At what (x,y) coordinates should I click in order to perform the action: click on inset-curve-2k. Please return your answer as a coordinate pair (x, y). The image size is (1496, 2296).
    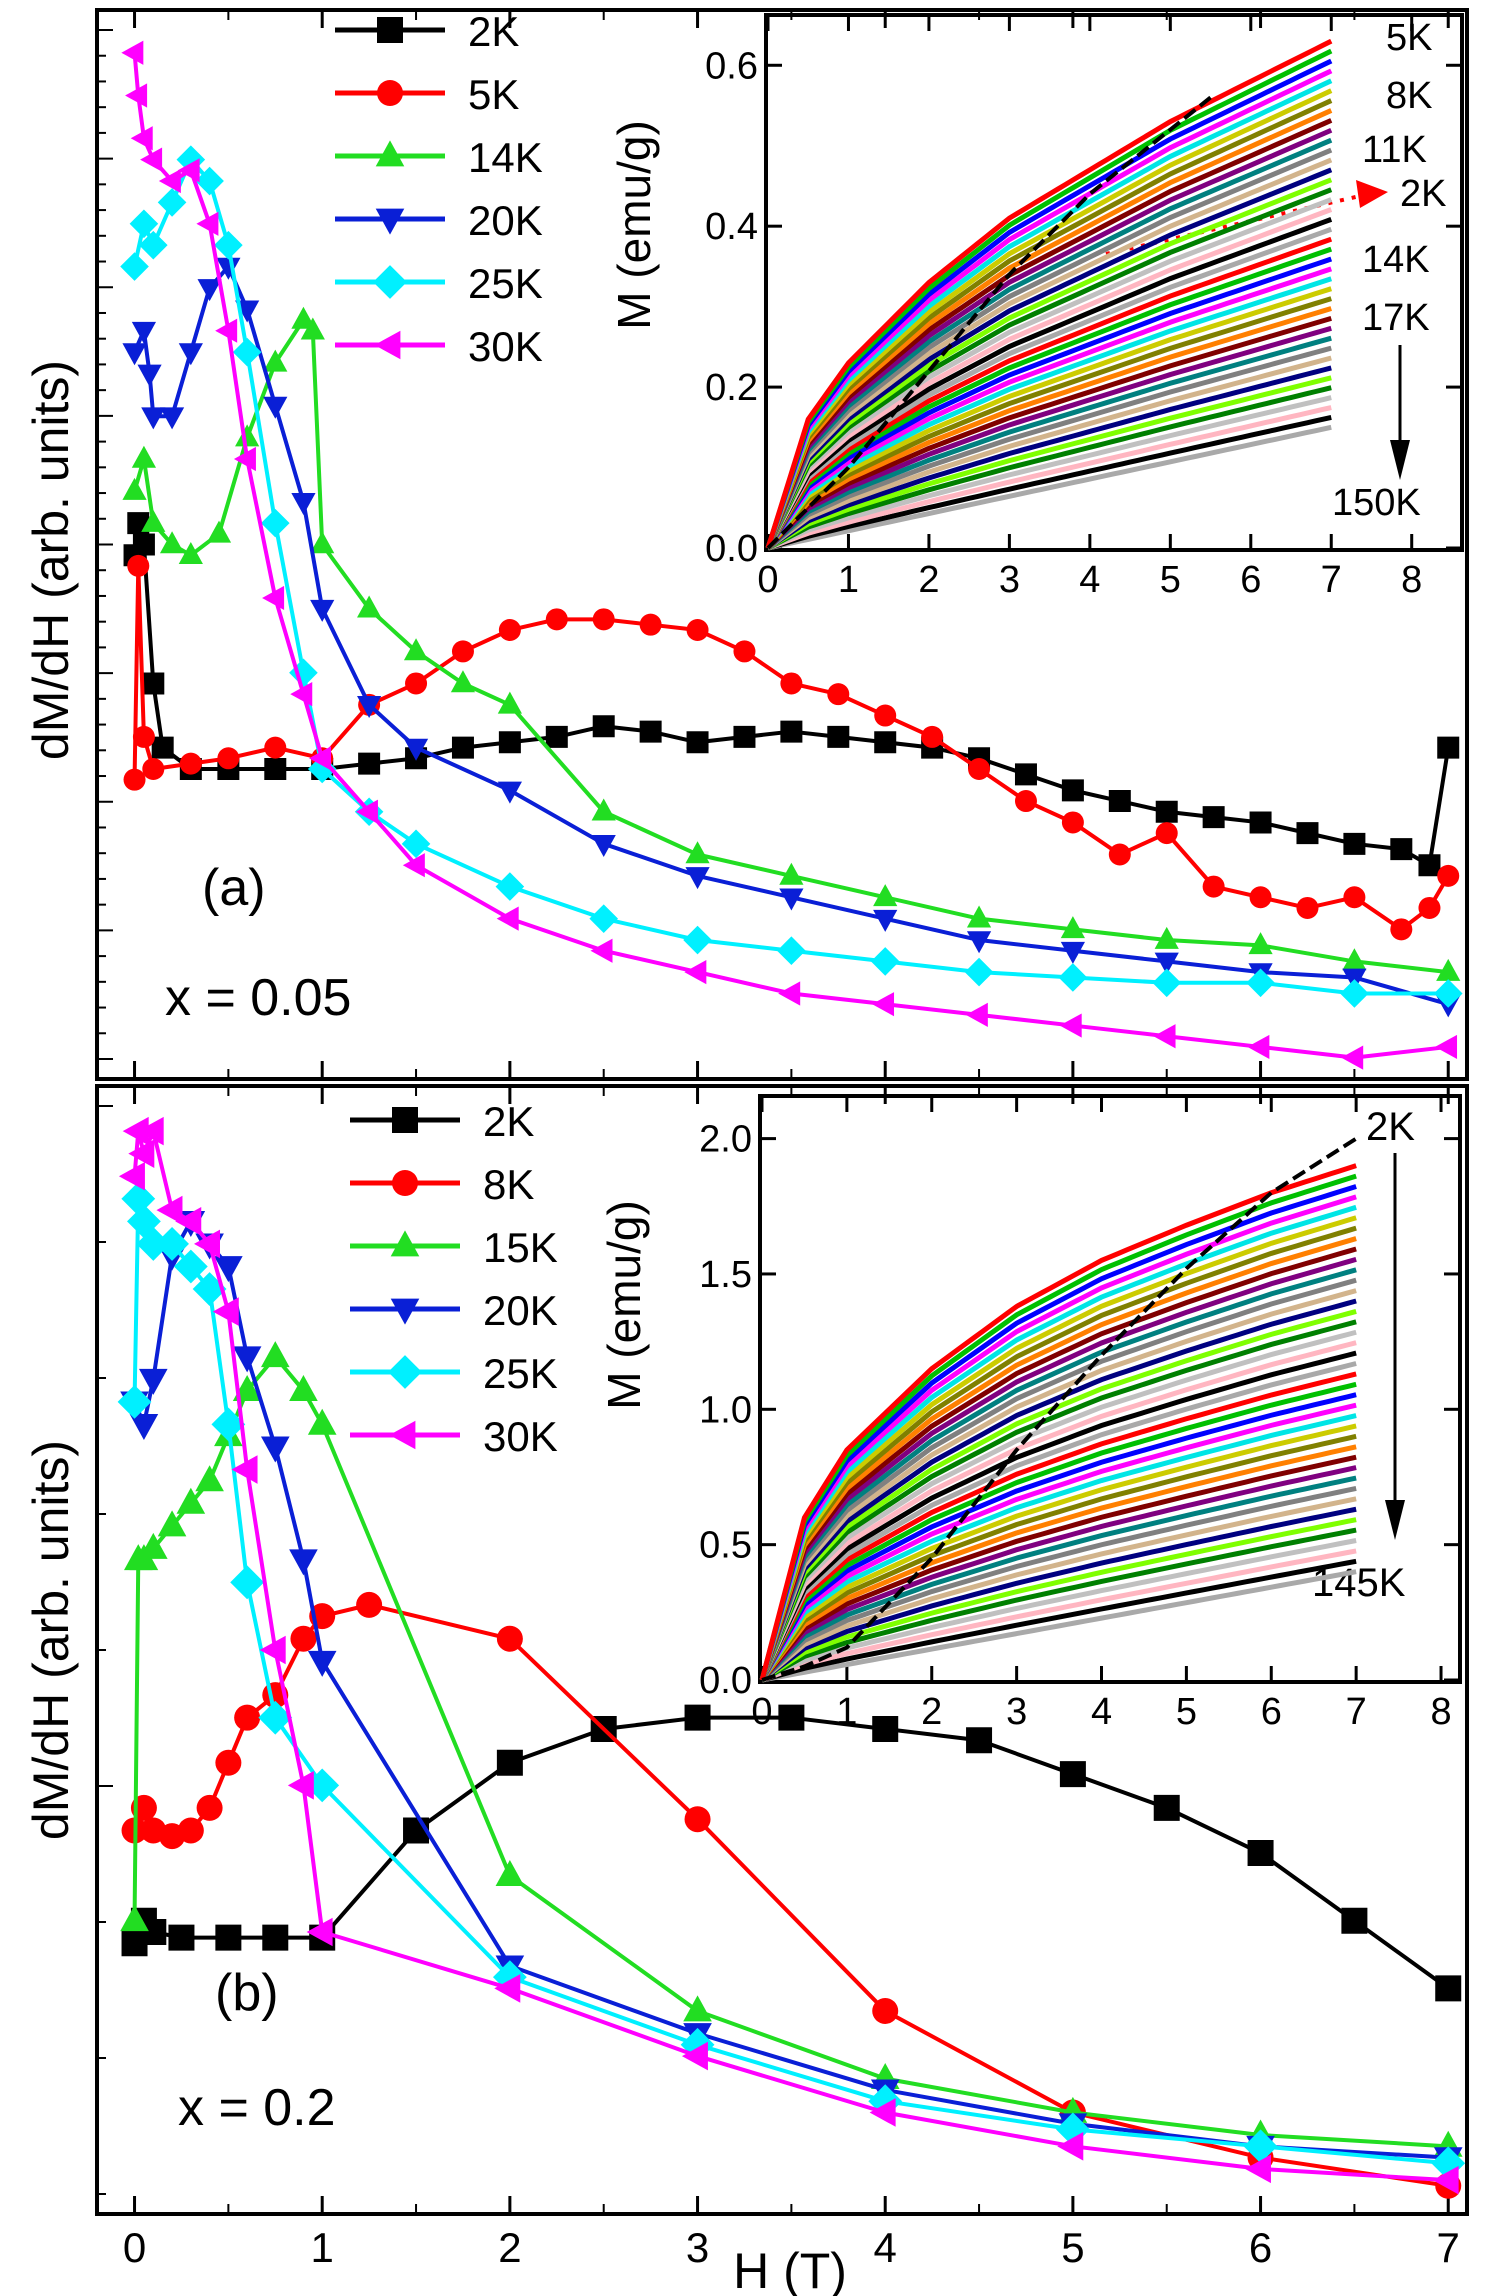
    Looking at the image, I should click on (1059, 1409).